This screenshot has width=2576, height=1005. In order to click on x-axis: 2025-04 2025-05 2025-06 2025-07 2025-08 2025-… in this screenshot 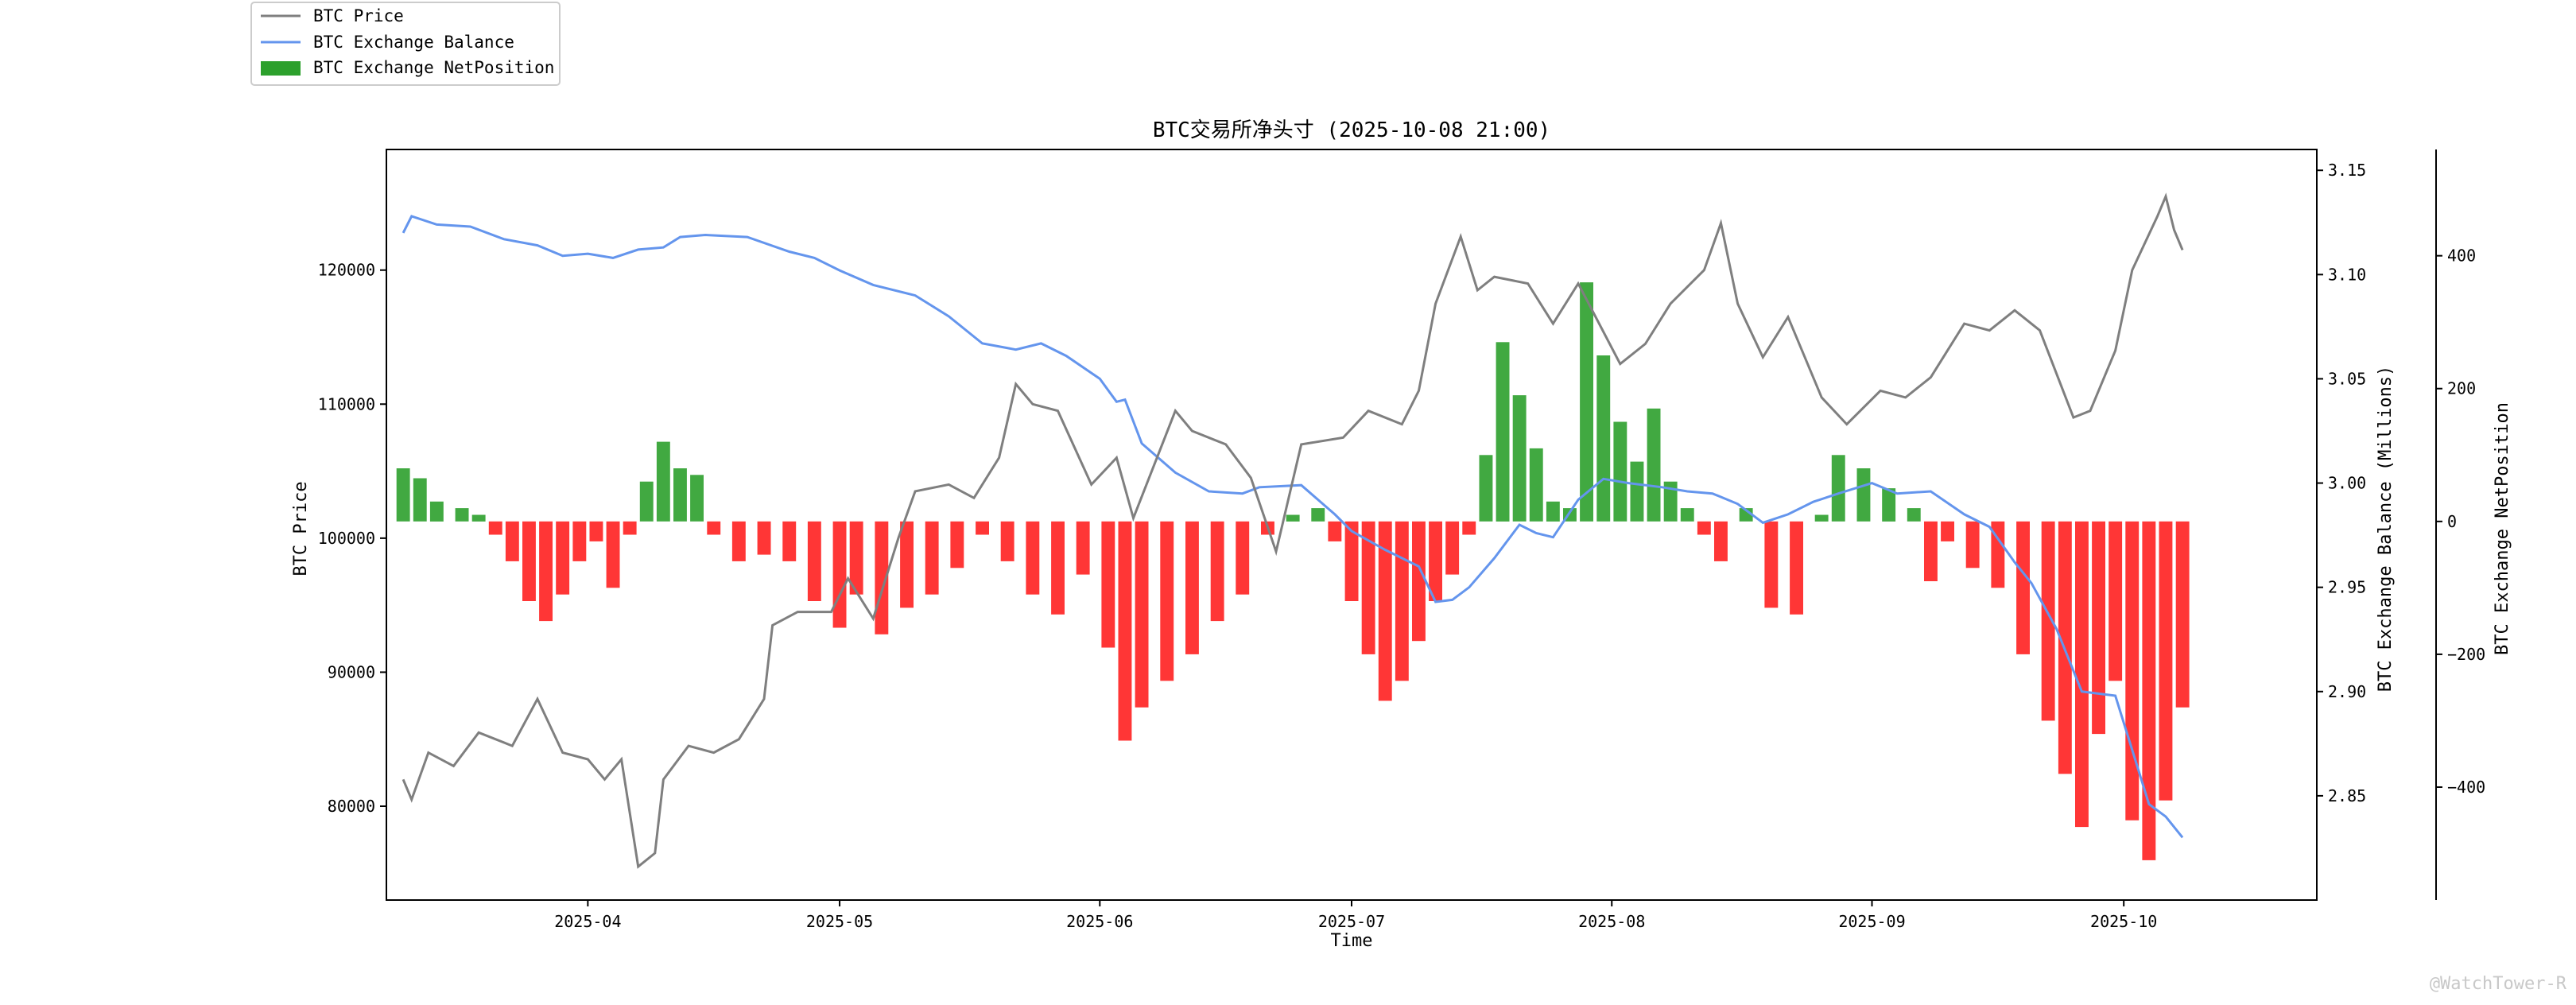, I will do `click(1356, 916)`.